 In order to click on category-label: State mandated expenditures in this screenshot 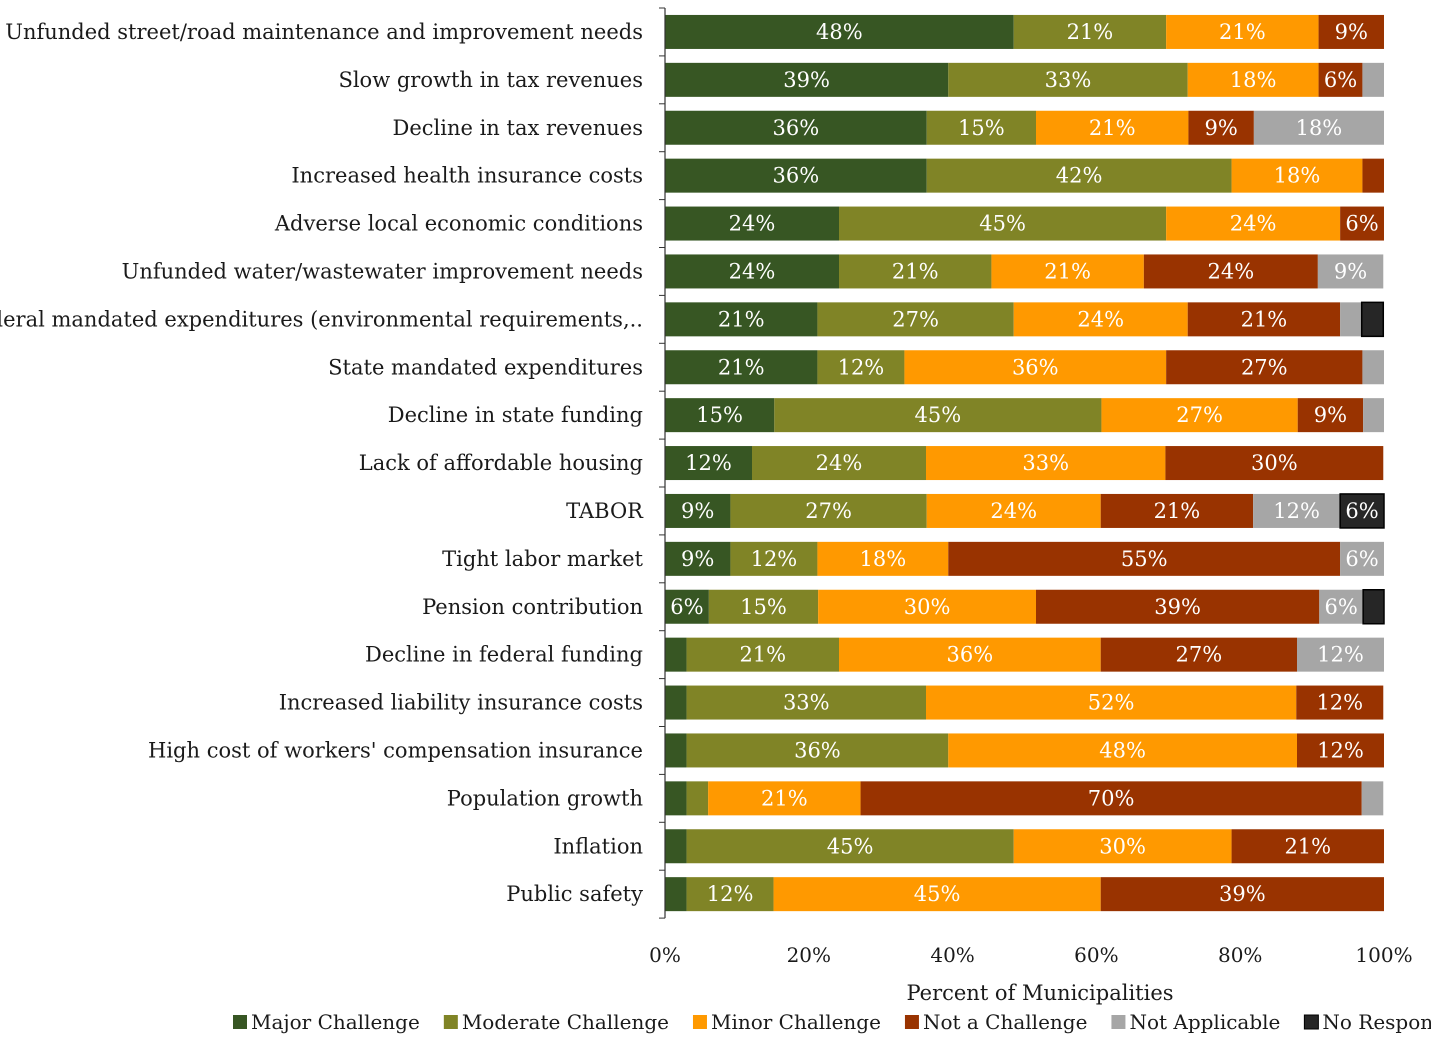, I will do `click(485, 367)`.